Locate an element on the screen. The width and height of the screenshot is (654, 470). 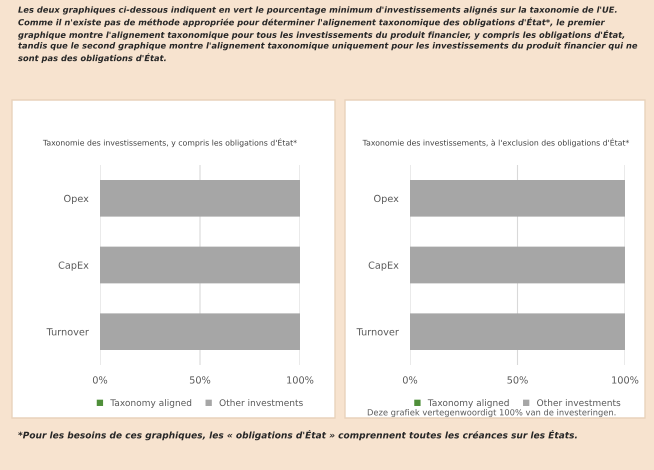
text: Les deux graphiques ci-dessous indiquent en vert le pourcentage minimum d'investissements alignés sur la taxonomie de l'UE. Comme il n'existe pas de méthode appropriée pour déterminer l'alignement taxonomique des obligations d'État*, le premier graphique montre l'alignement taxonomique pour tous les investissements du produit financier, y compris les obligations d'État, tandis que le second graphique montre l'alignement taxonomique uniquement pour les investissements du produit financier qui ne sont pas des obligations d'État. is located at coordinates (328, 34).